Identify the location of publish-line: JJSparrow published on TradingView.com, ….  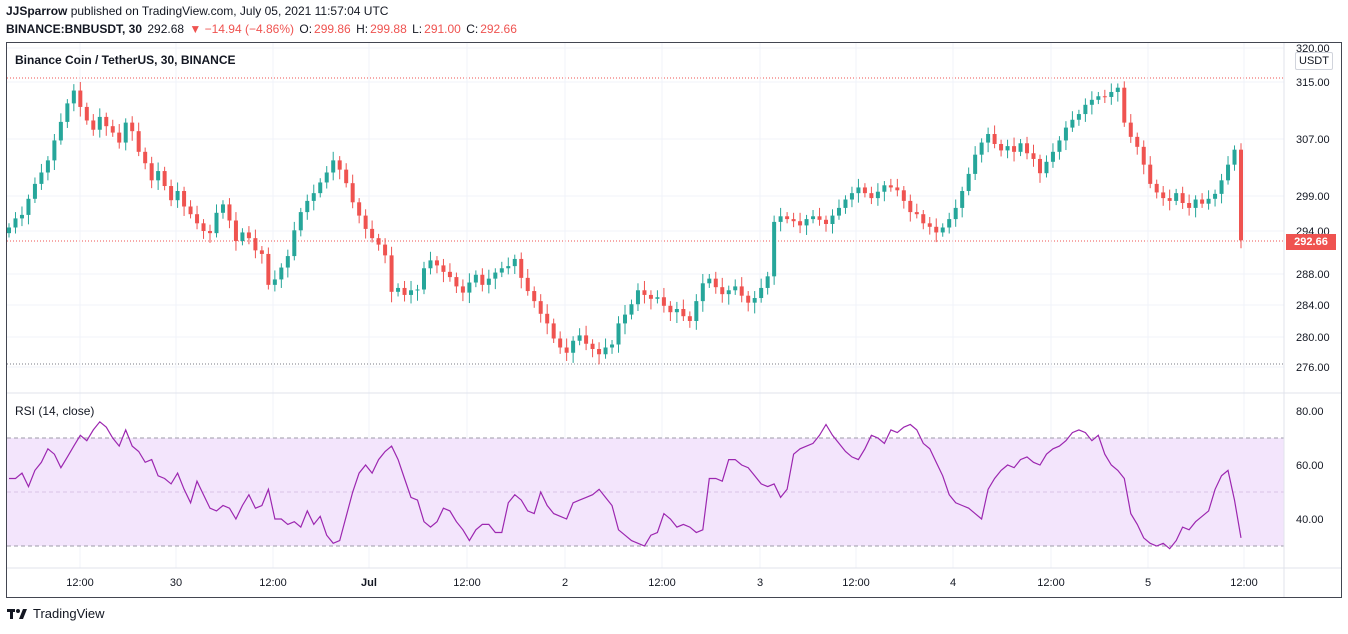
(197, 11).